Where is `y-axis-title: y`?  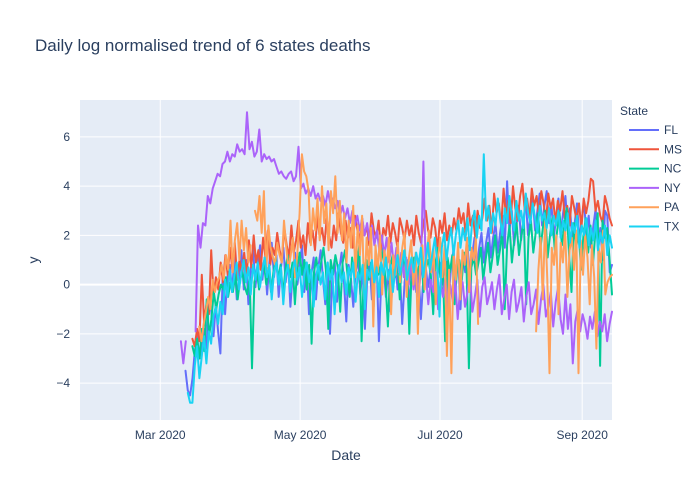 y-axis-title: y is located at coordinates (33, 260).